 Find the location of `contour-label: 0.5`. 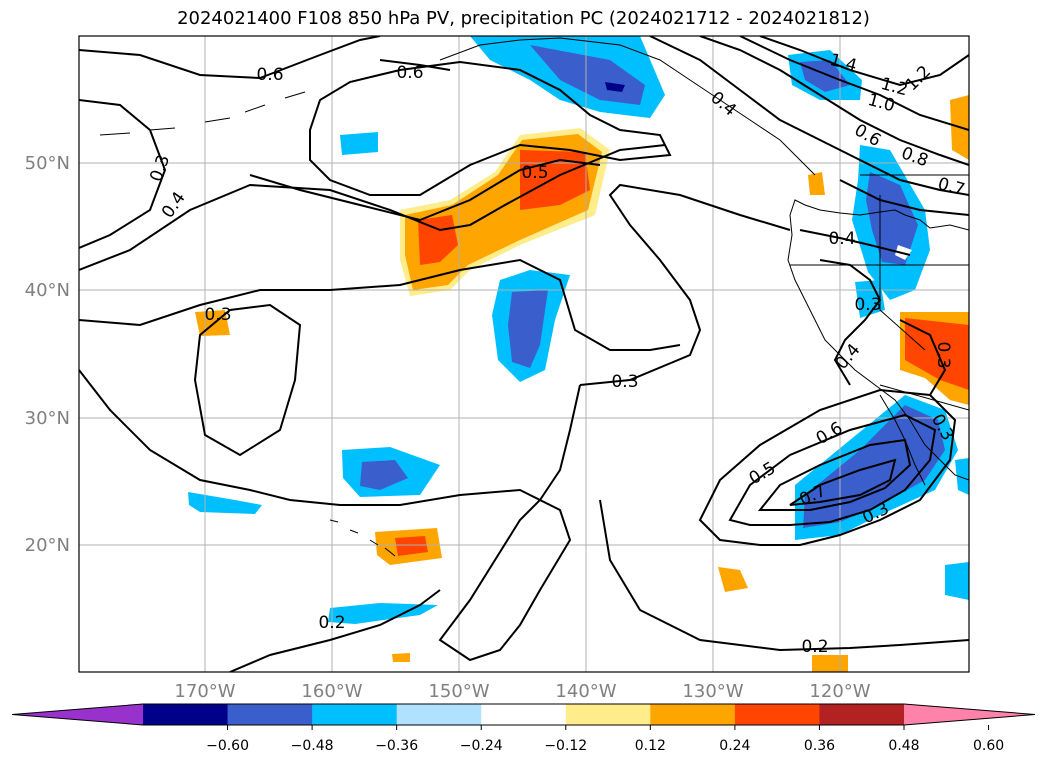

contour-label: 0.5 is located at coordinates (534, 173).